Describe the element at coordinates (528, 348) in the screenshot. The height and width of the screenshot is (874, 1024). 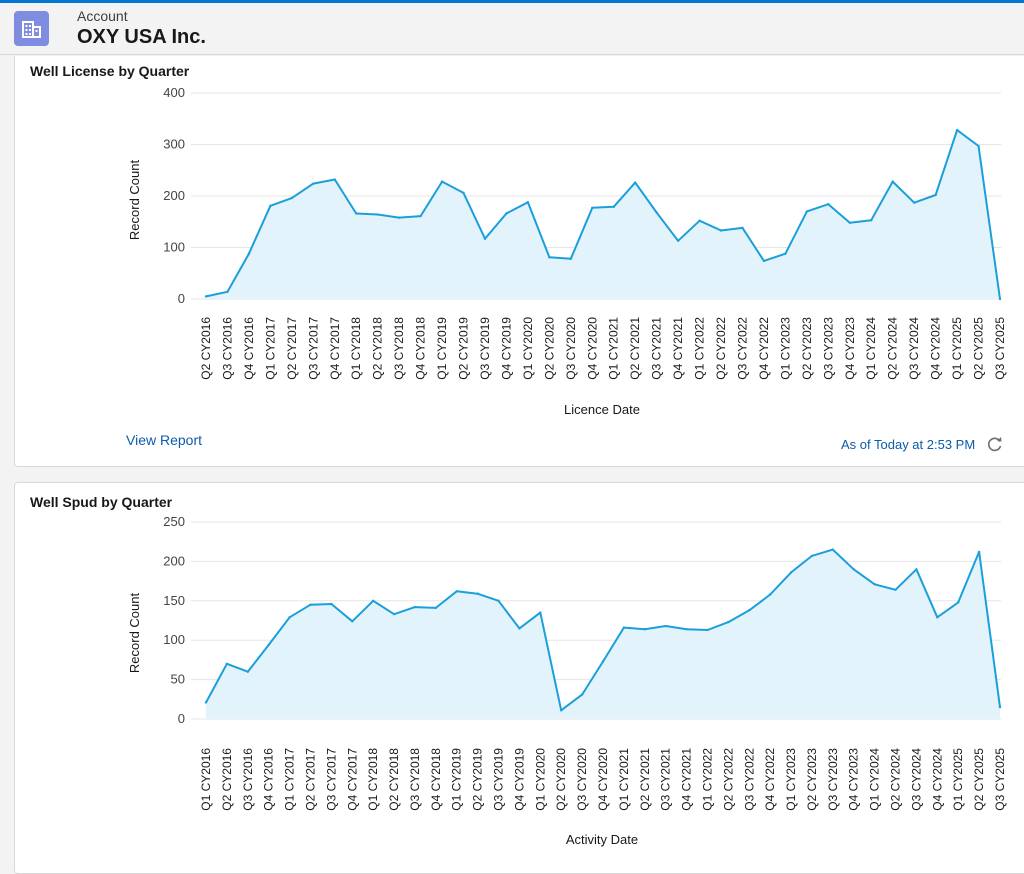
I see `x-tick-label: Q1 CY2020` at that location.